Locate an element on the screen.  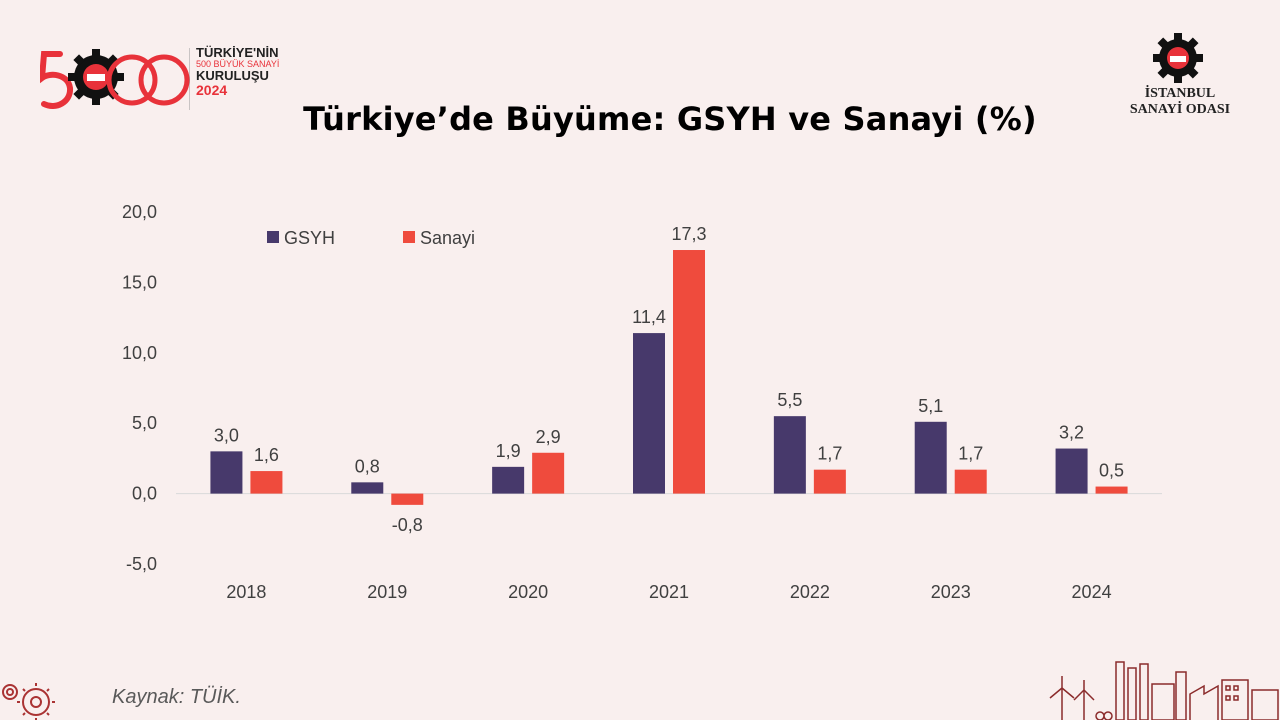
data-label: 2,9 is located at coordinates (548, 437).